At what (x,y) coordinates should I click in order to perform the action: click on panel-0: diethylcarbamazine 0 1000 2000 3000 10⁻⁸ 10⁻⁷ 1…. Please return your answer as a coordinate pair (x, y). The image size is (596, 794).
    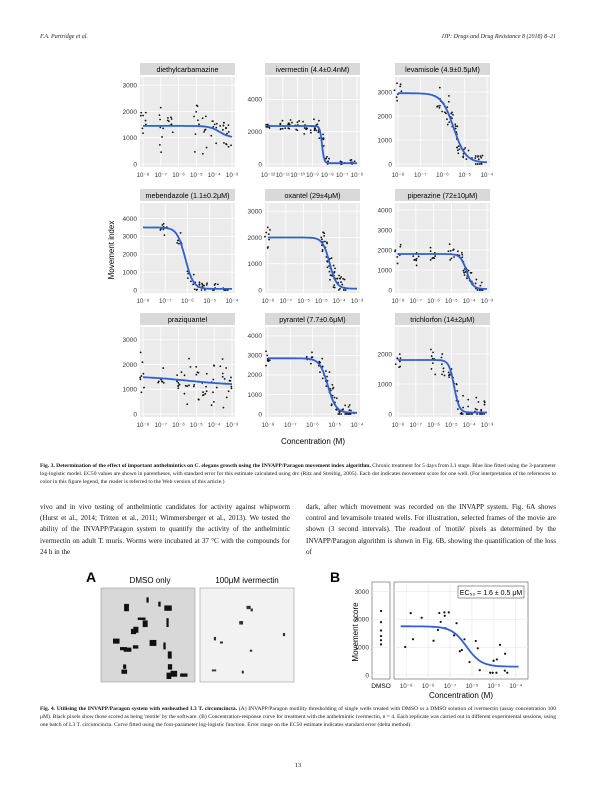
    Looking at the image, I should click on (180, 121).